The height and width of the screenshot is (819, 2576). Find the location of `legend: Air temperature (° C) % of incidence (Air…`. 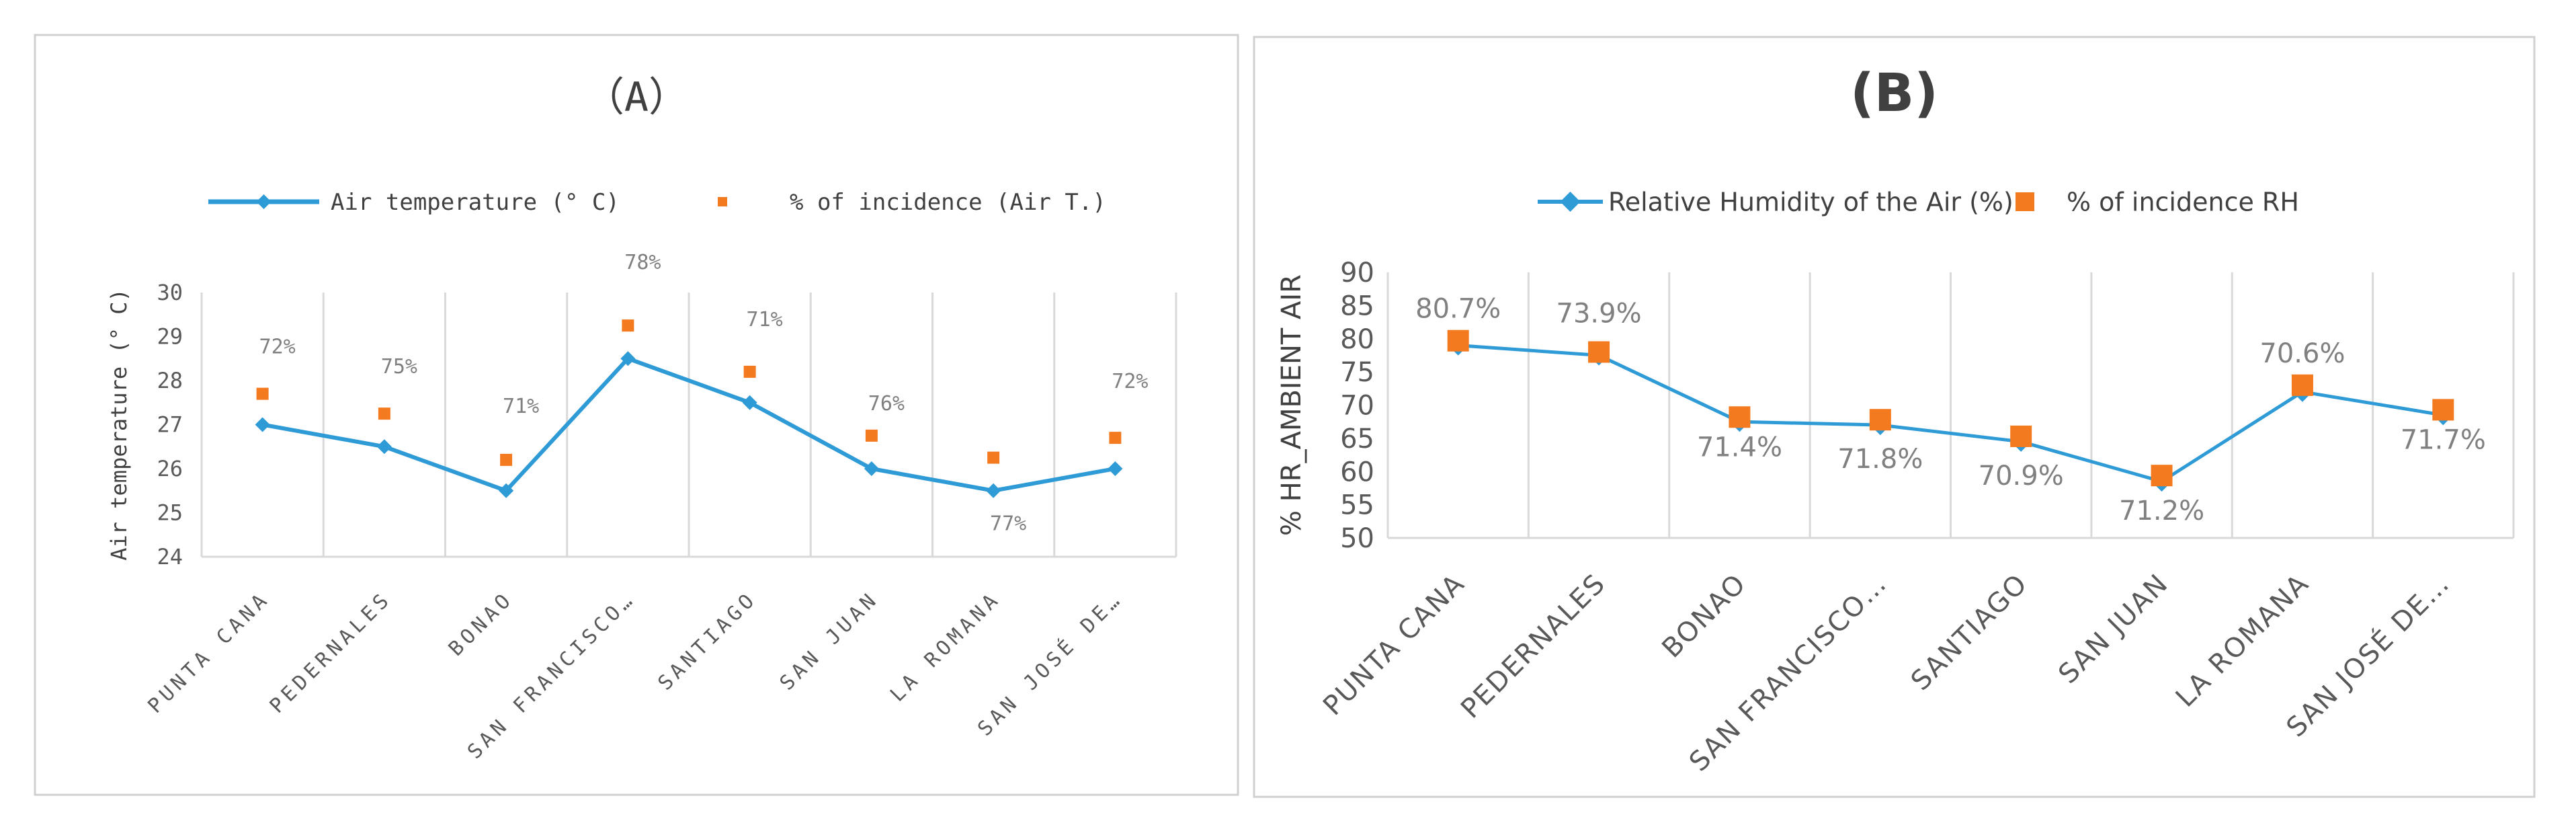

legend: Air temperature (° C) % of incidence (Air… is located at coordinates (657, 203).